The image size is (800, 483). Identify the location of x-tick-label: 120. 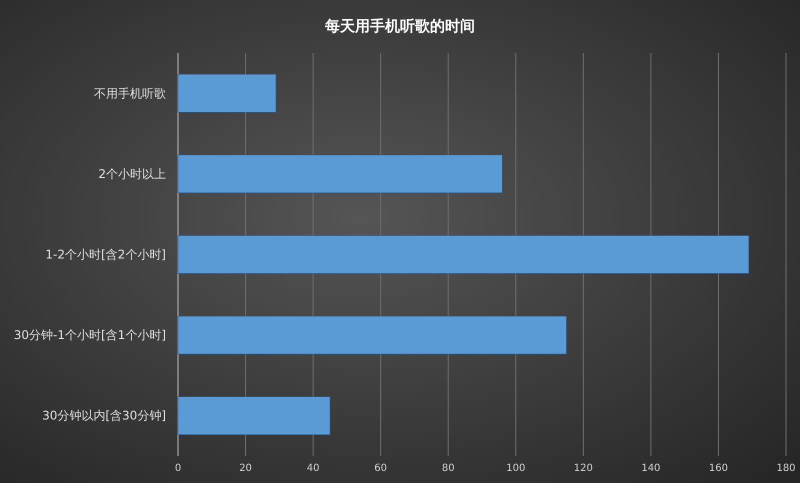
(583, 468).